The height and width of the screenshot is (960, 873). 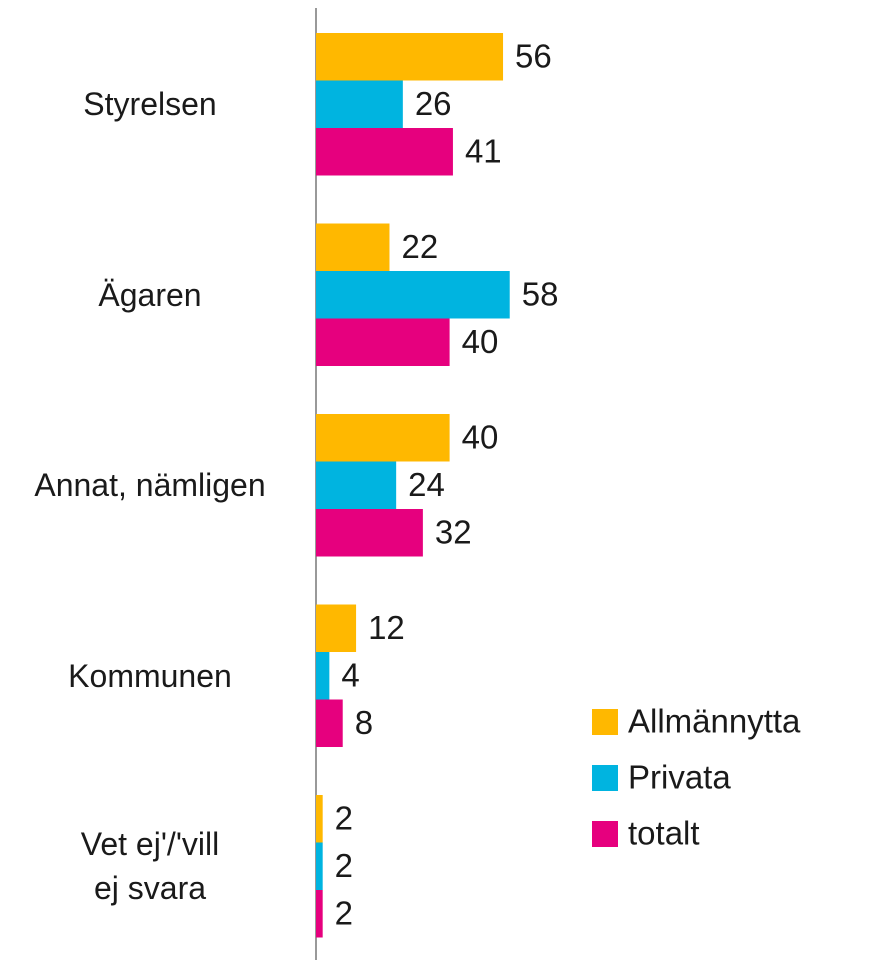 What do you see at coordinates (426, 484) in the screenshot?
I see `value-label: 24` at bounding box center [426, 484].